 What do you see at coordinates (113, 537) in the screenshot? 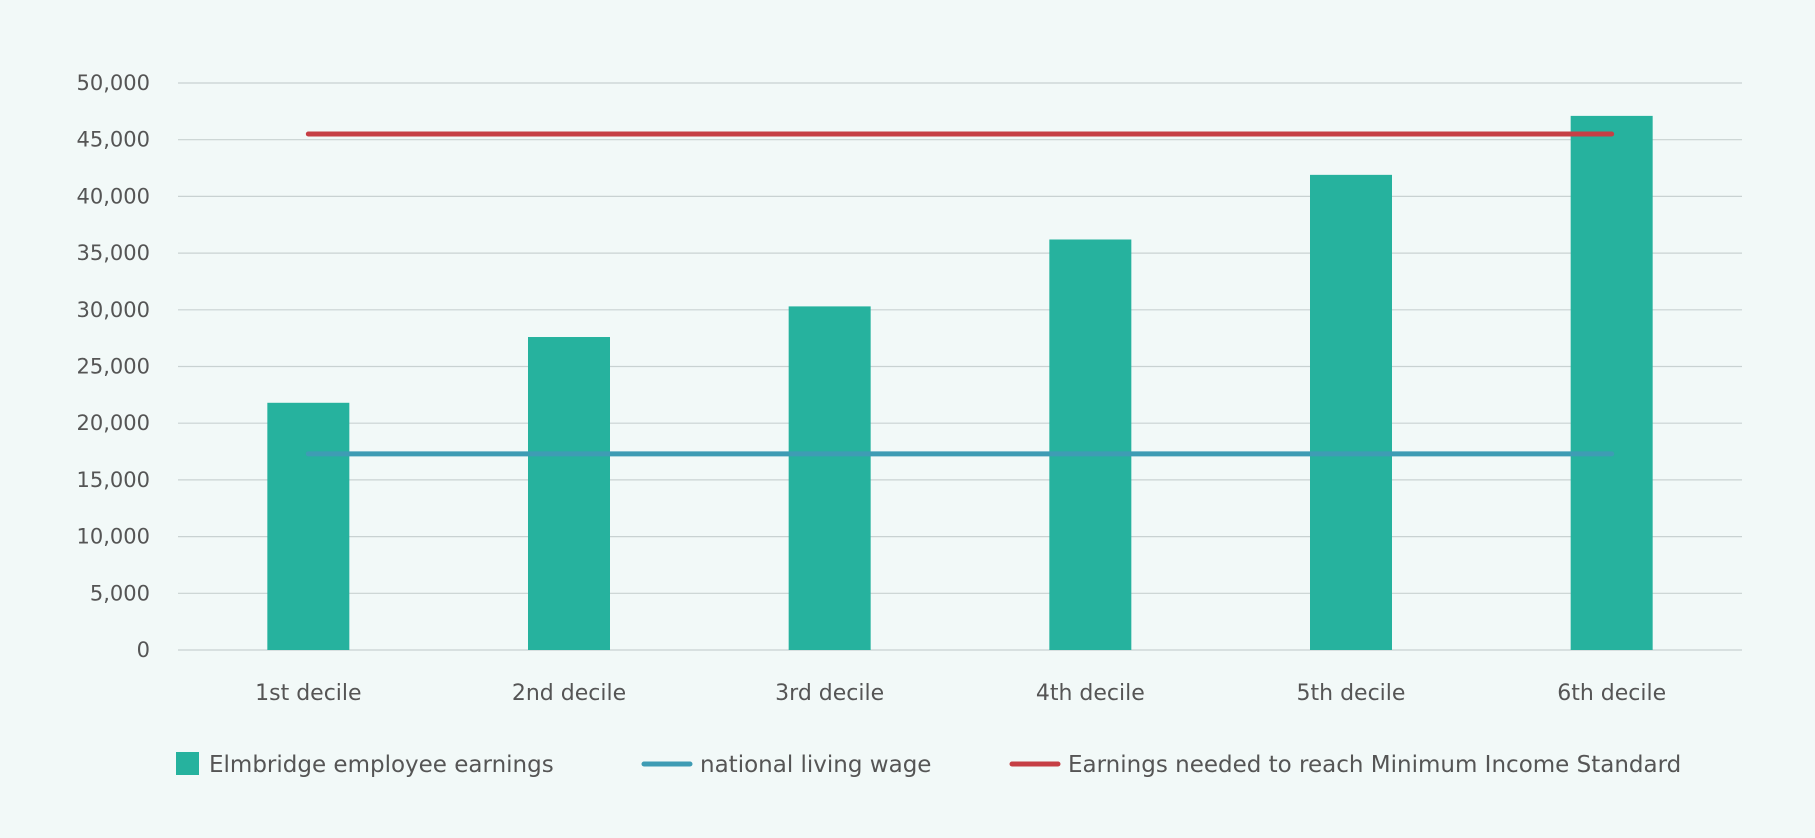
I see `y-tick-label: 10,000` at bounding box center [113, 537].